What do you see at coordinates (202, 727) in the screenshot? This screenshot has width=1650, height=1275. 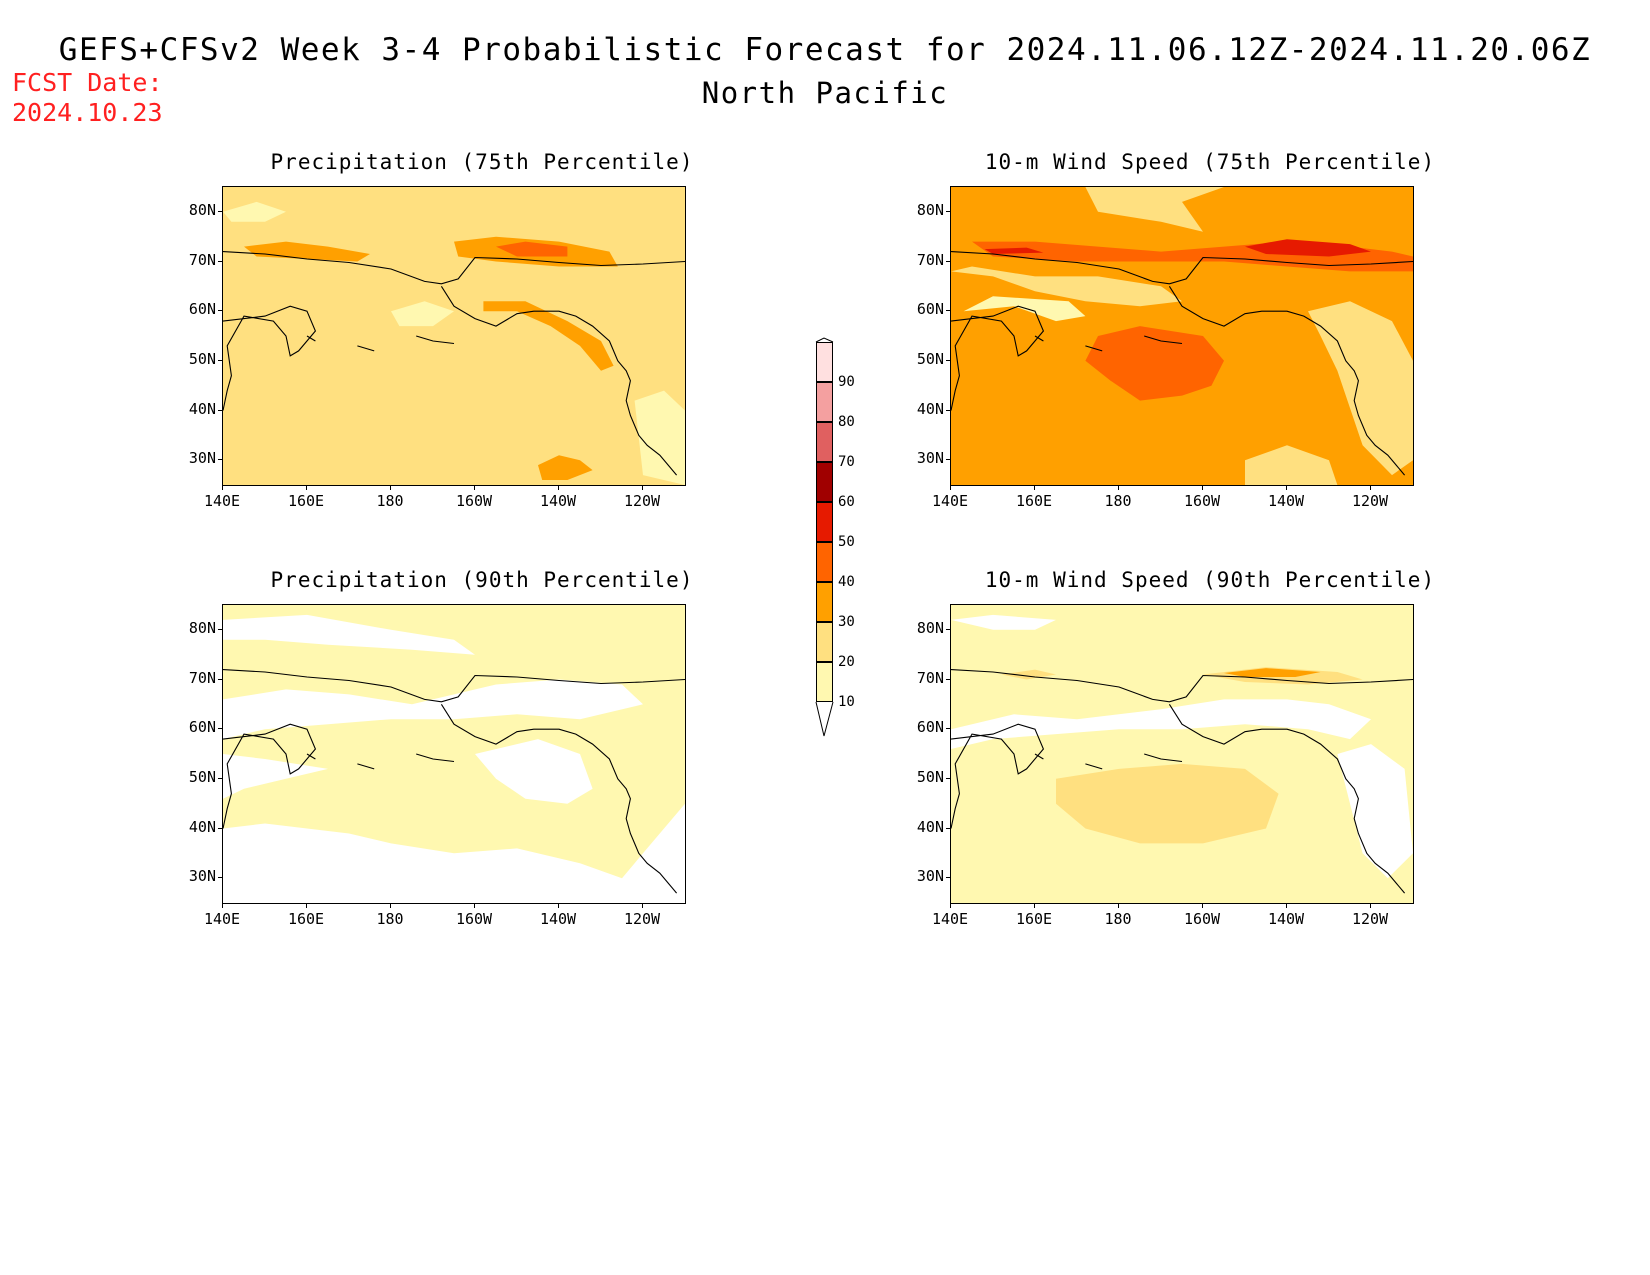 I see `lat-tick-label: 60N` at bounding box center [202, 727].